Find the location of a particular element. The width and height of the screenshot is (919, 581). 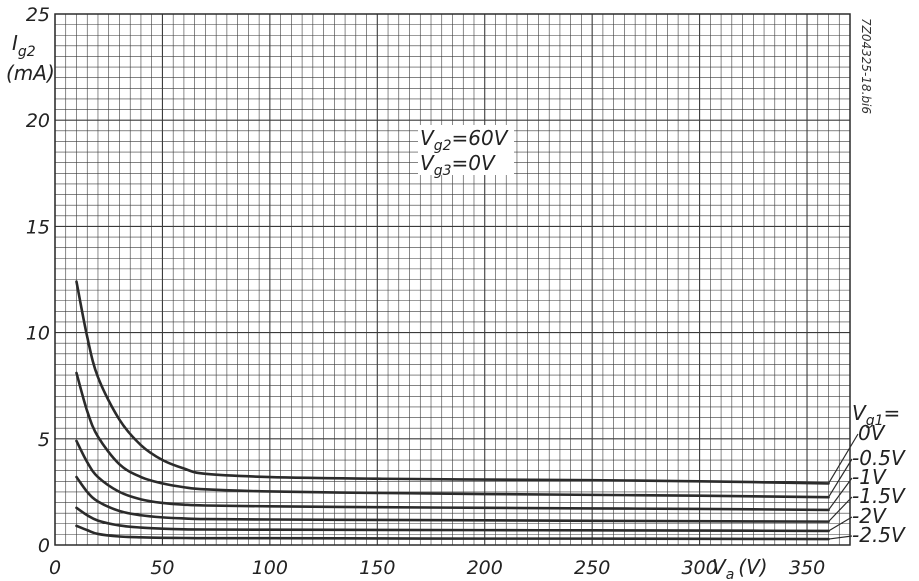

y-tick-label: 15 is located at coordinates (38, 227).